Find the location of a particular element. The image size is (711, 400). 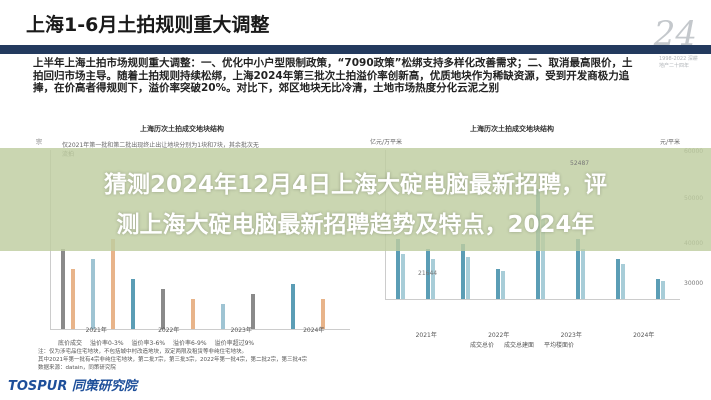

value-label: 52487 is located at coordinates (580, 163).